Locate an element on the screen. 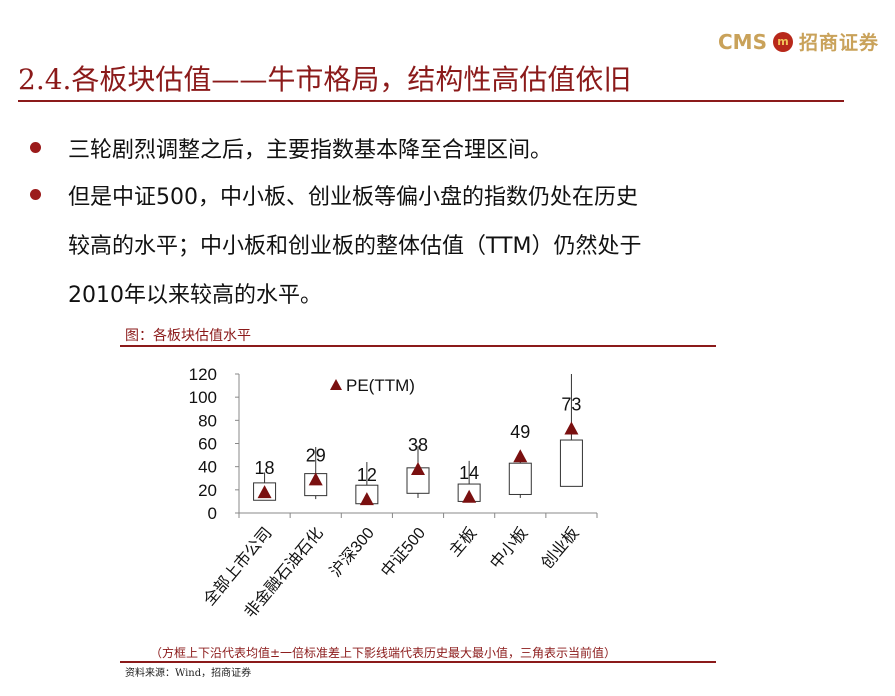 The image size is (895, 696). category-label: 沪深300 is located at coordinates (352, 552).